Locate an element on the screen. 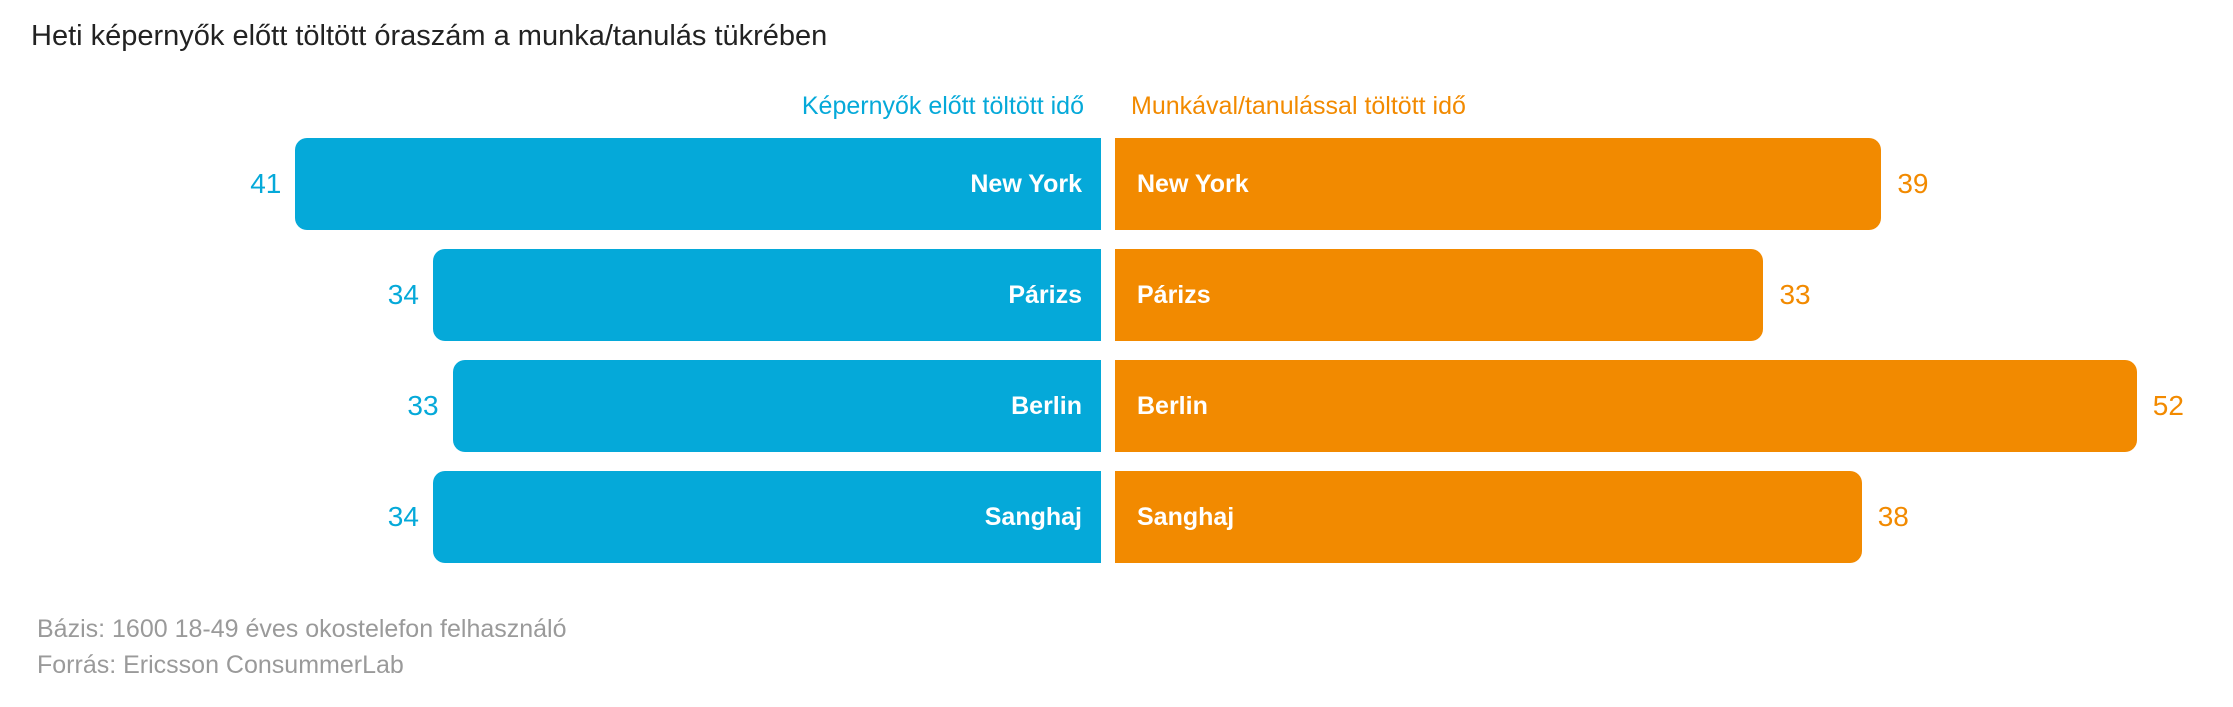 The width and height of the screenshot is (2233, 707). value-label-work-time: 52 is located at coordinates (2168, 405).